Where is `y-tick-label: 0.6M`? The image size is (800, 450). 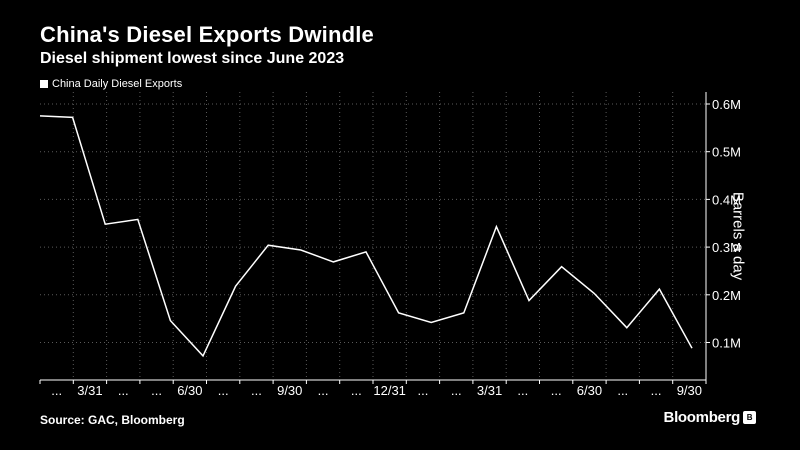
y-tick-label: 0.6M is located at coordinates (726, 104).